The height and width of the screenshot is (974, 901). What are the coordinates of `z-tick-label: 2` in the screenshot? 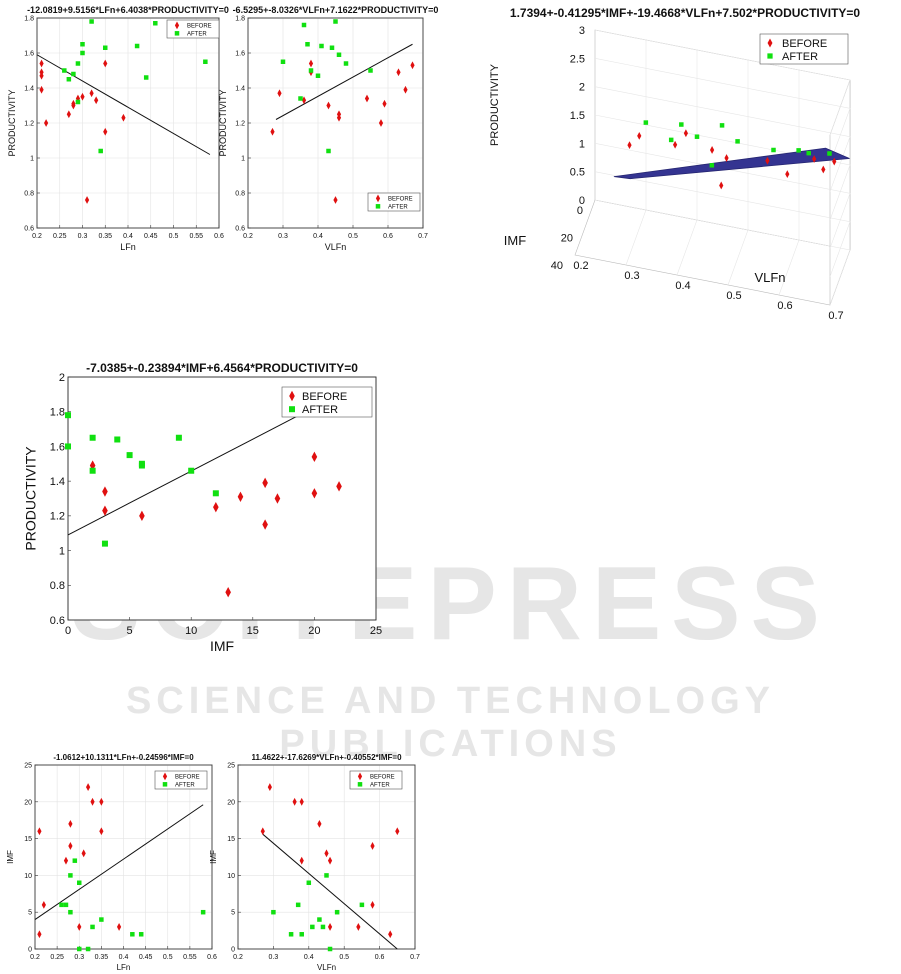 It's located at (582, 88).